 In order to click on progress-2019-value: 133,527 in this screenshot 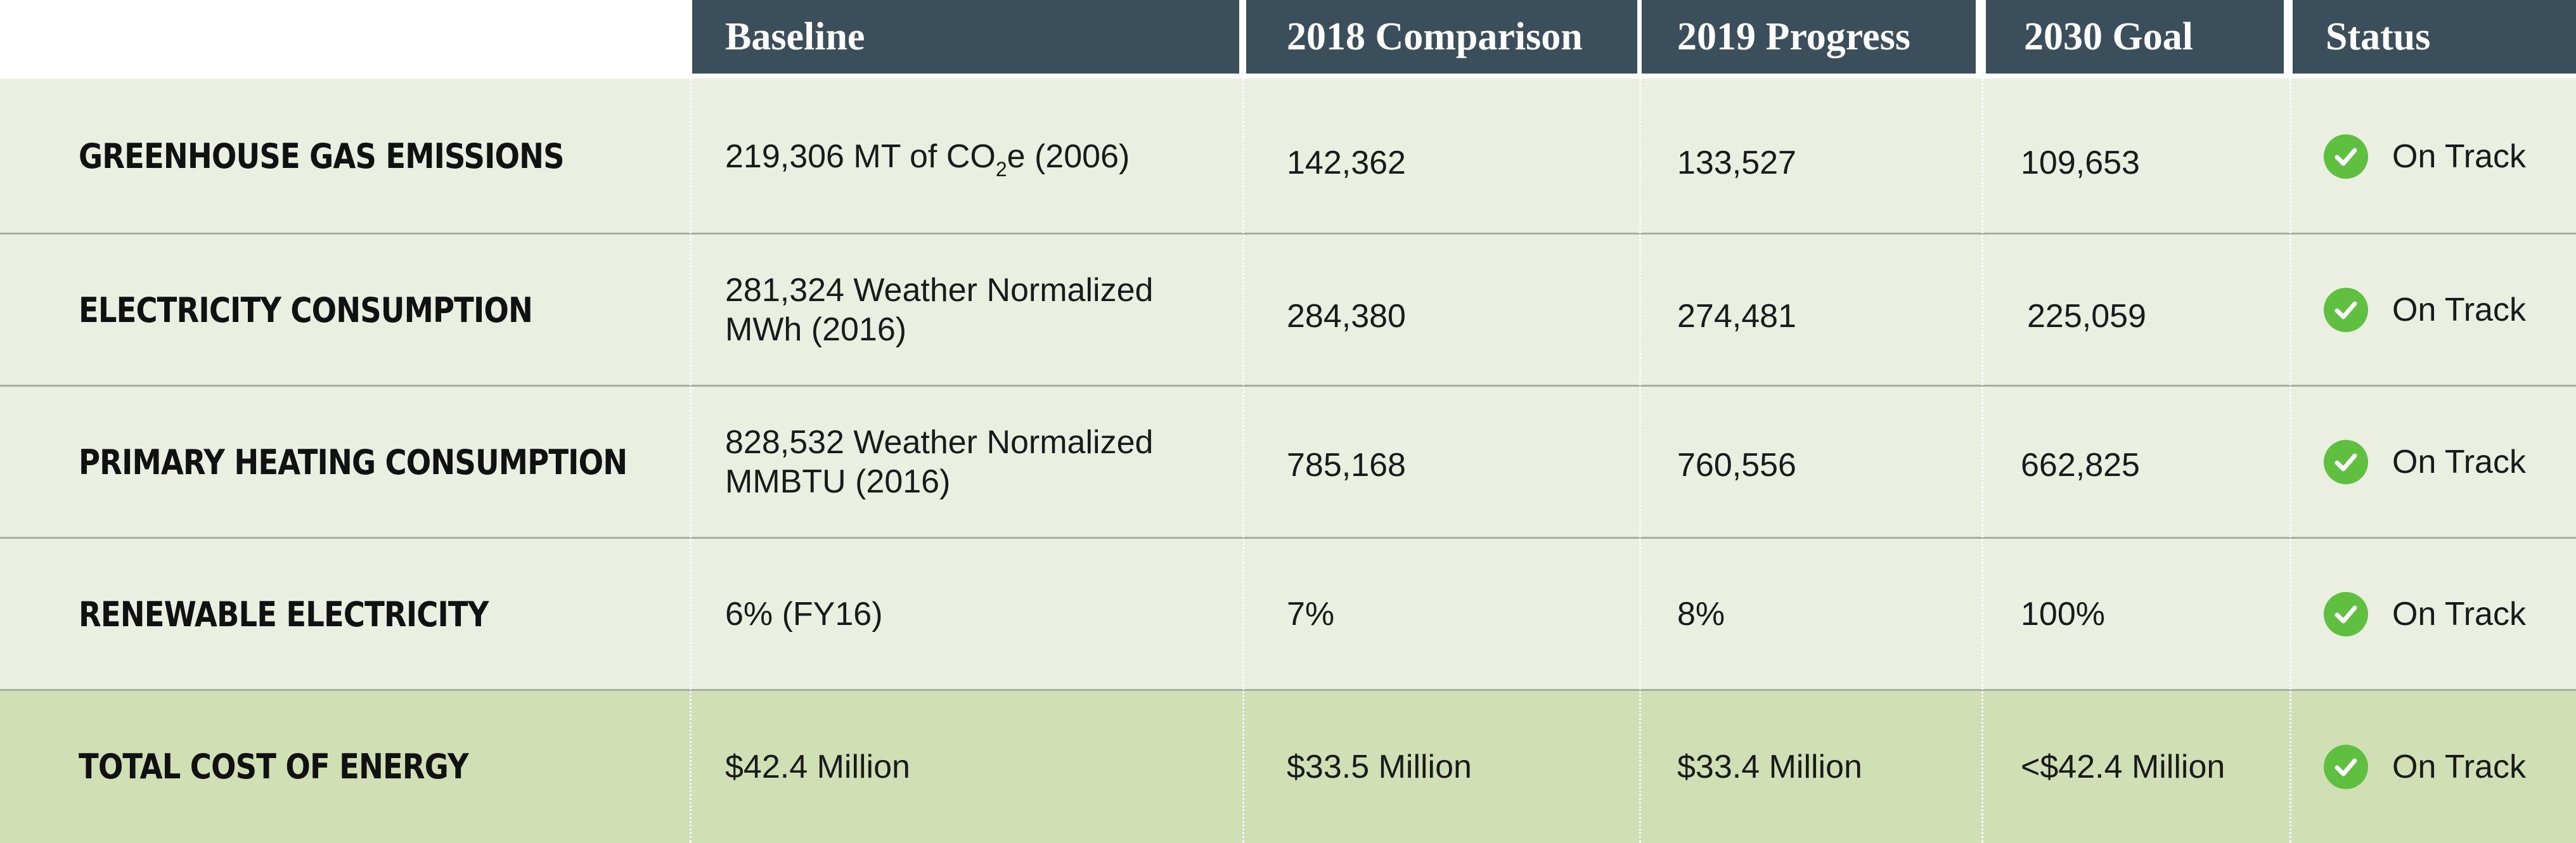, I will do `click(1737, 163)`.